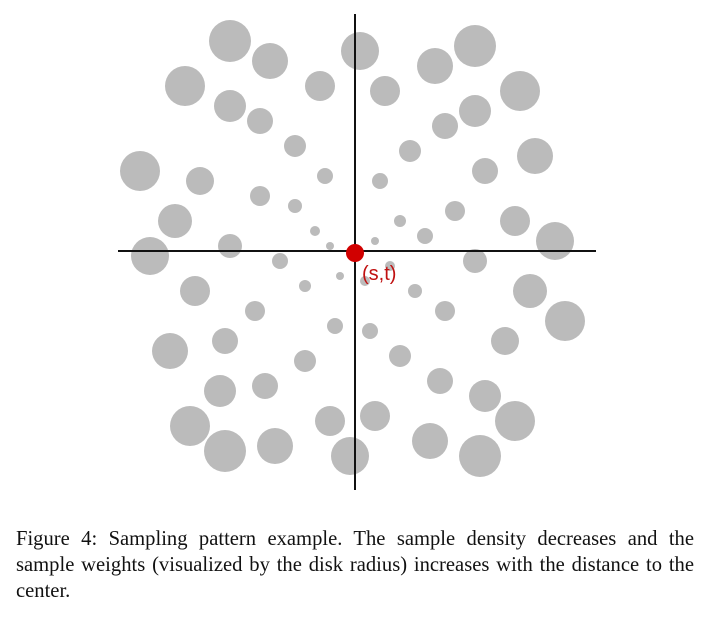 This screenshot has height=624, width=706. Describe the element at coordinates (379, 274) in the screenshot. I see `center-label: (s,t)` at that location.